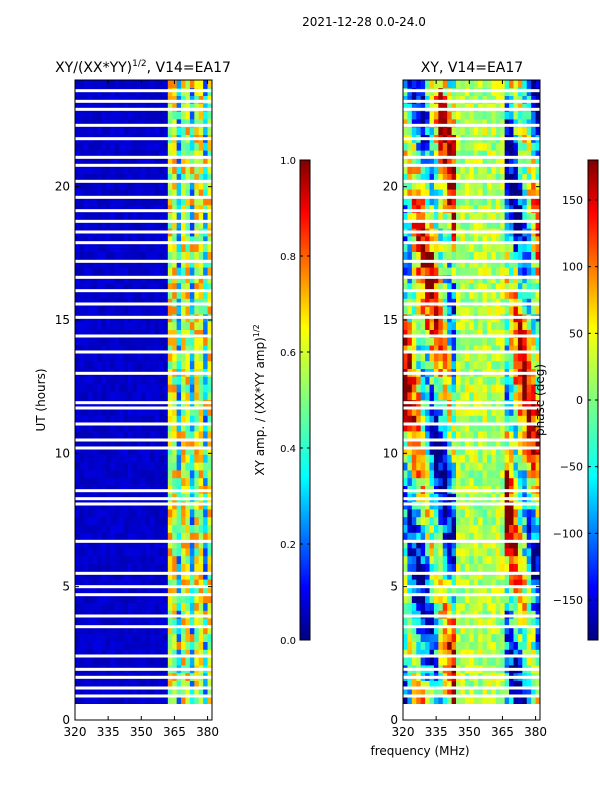 The height and width of the screenshot is (800, 600). Describe the element at coordinates (143, 291) in the screenshot. I see `flagged-row` at that location.